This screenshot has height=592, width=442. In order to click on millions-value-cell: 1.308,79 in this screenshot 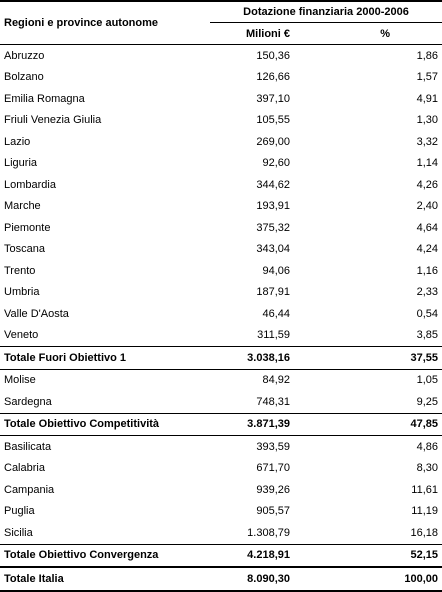, I will do `click(268, 532)`.